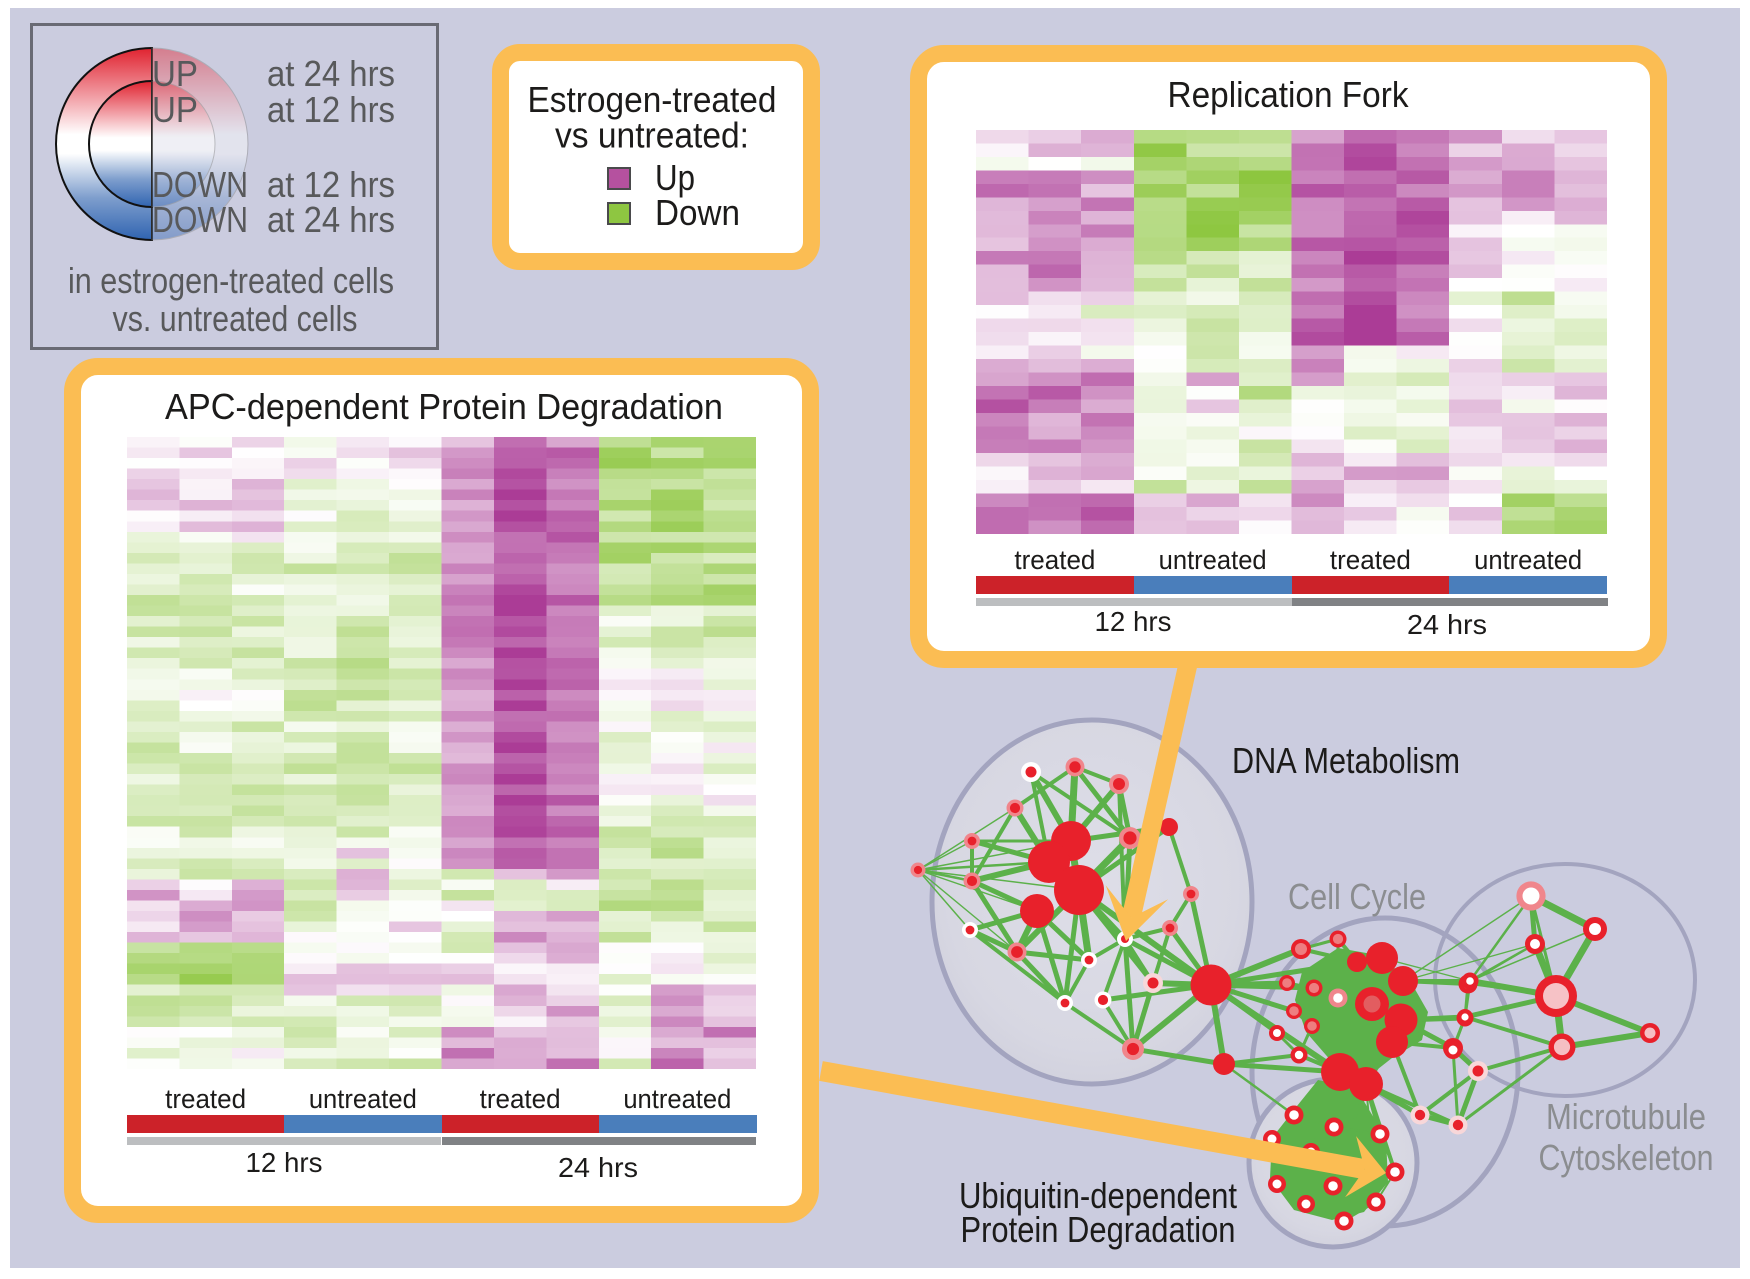  Describe the element at coordinates (444, 406) in the screenshot. I see `svg-text:APC-dependent Protein Degradat: APC-dependent Protein Degradation` at that location.